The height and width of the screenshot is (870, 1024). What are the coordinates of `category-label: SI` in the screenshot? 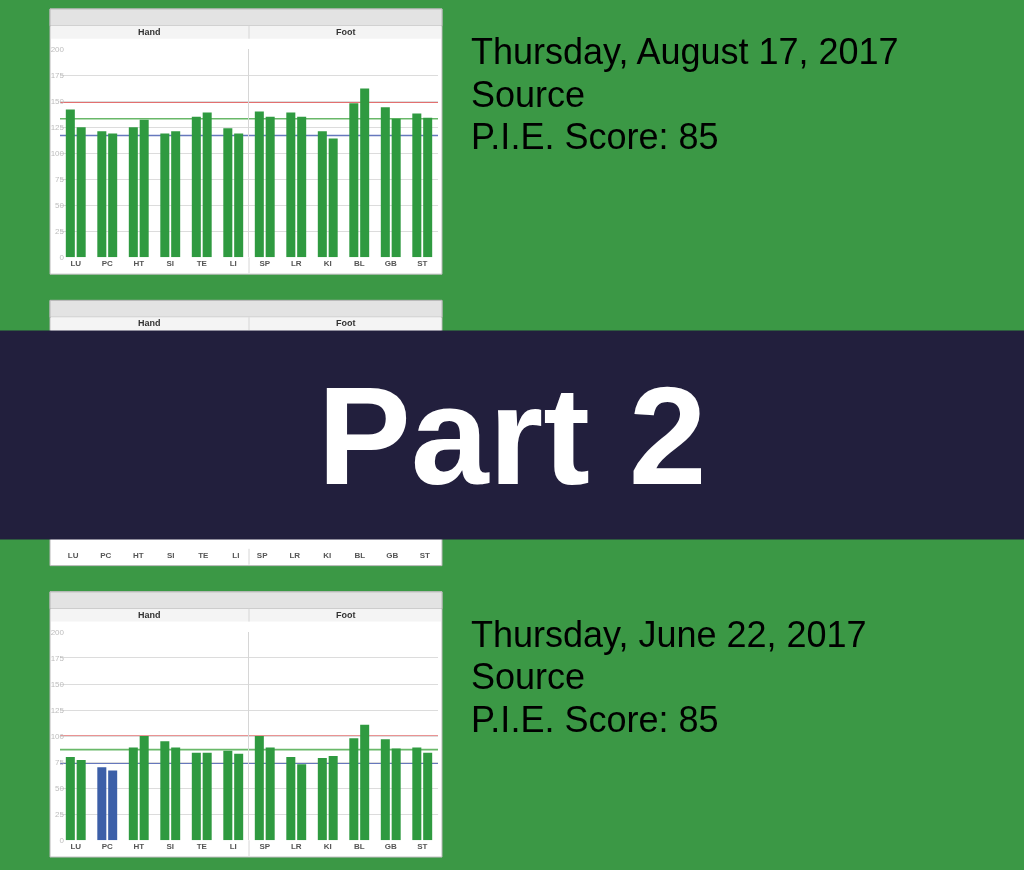 It's located at (170, 555).